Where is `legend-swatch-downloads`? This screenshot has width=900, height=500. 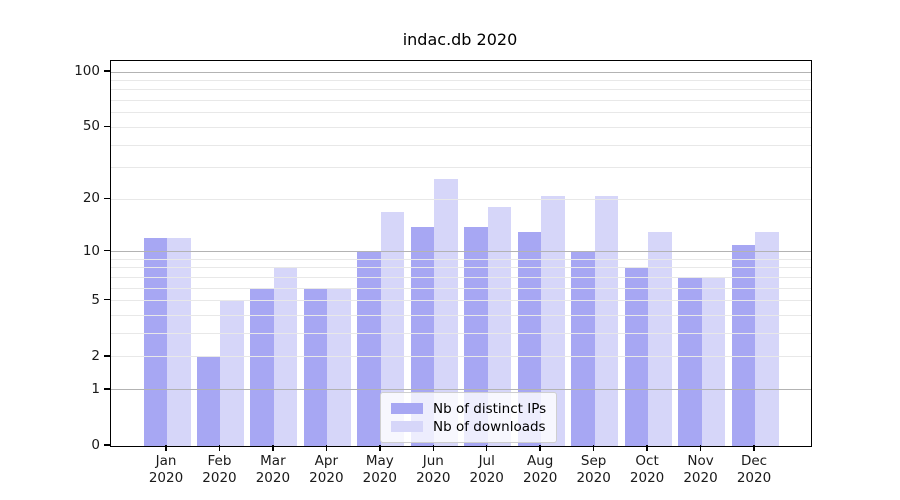
legend-swatch-downloads is located at coordinates (407, 426).